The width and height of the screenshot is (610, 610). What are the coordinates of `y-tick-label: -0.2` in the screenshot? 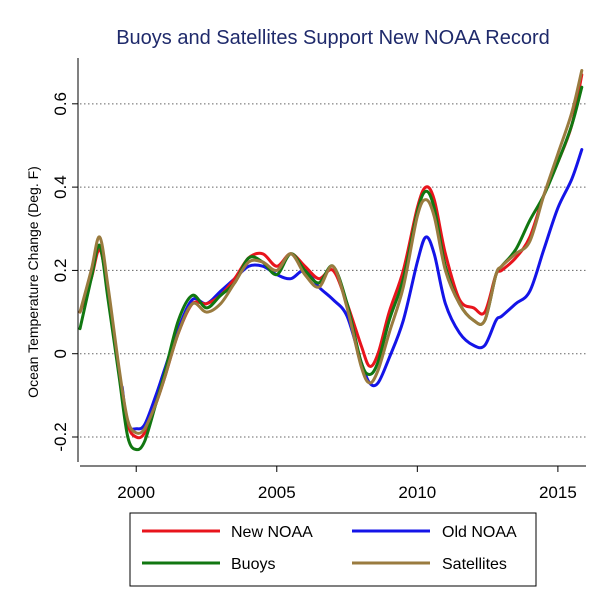 It's located at (60, 436).